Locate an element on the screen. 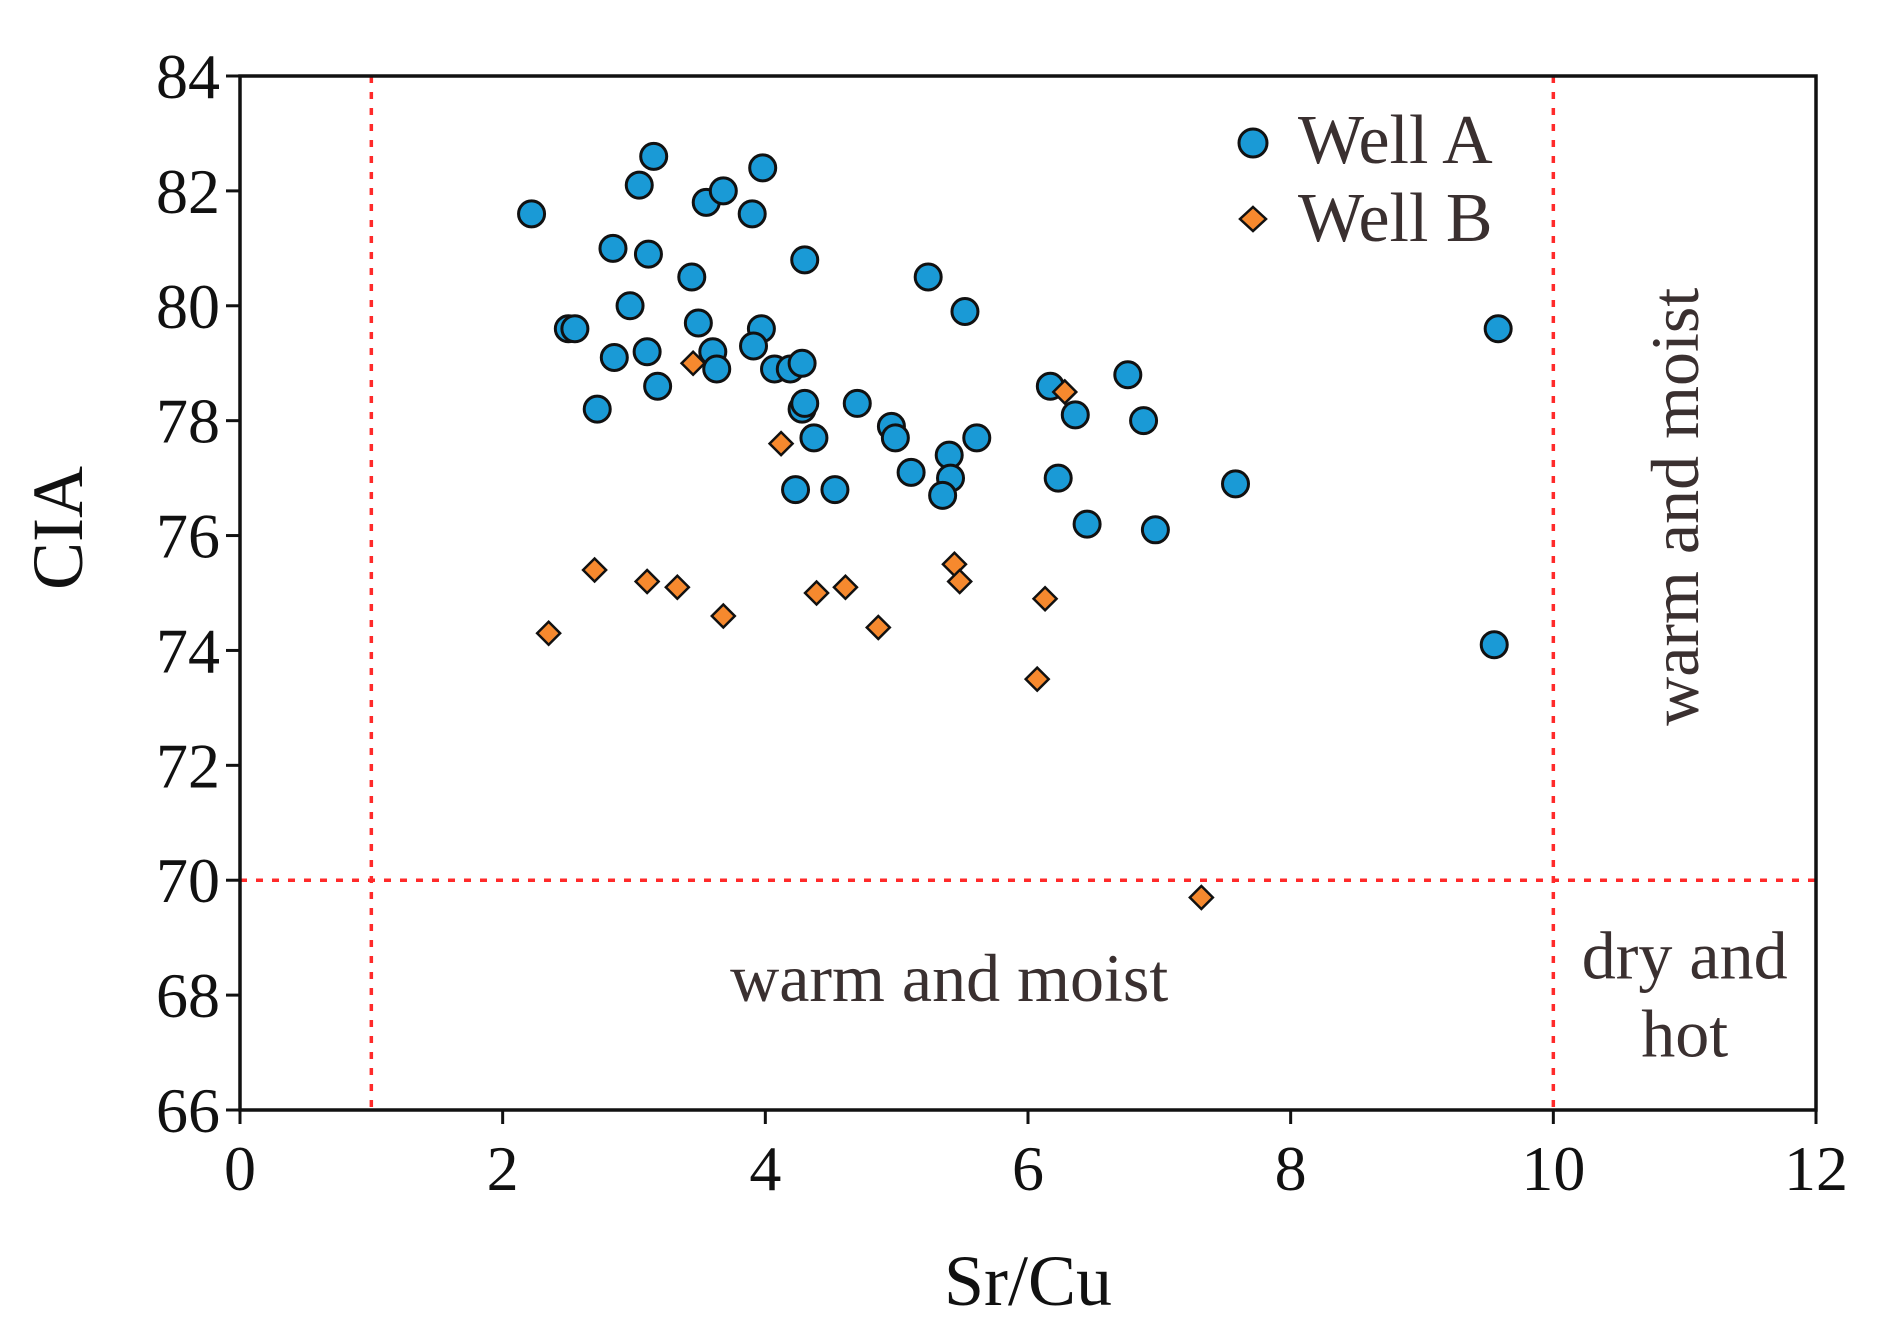 This screenshot has height=1332, width=1890. y-tick-label: 80 is located at coordinates (188, 306).